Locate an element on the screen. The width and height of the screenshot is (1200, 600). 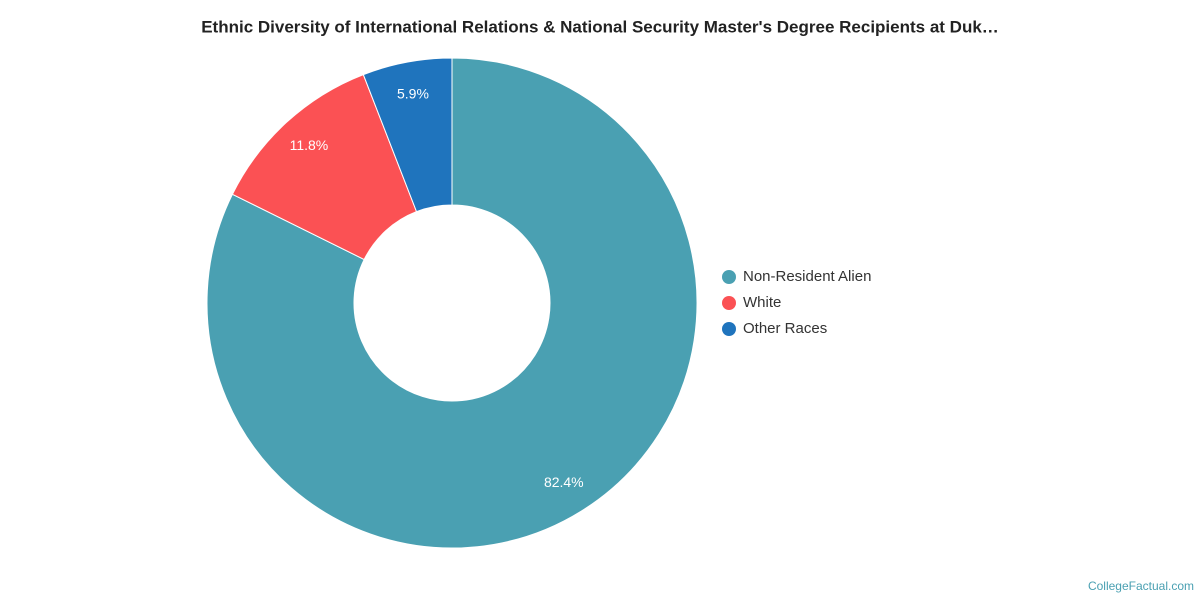
legend-label: Other Races is located at coordinates (785, 328).